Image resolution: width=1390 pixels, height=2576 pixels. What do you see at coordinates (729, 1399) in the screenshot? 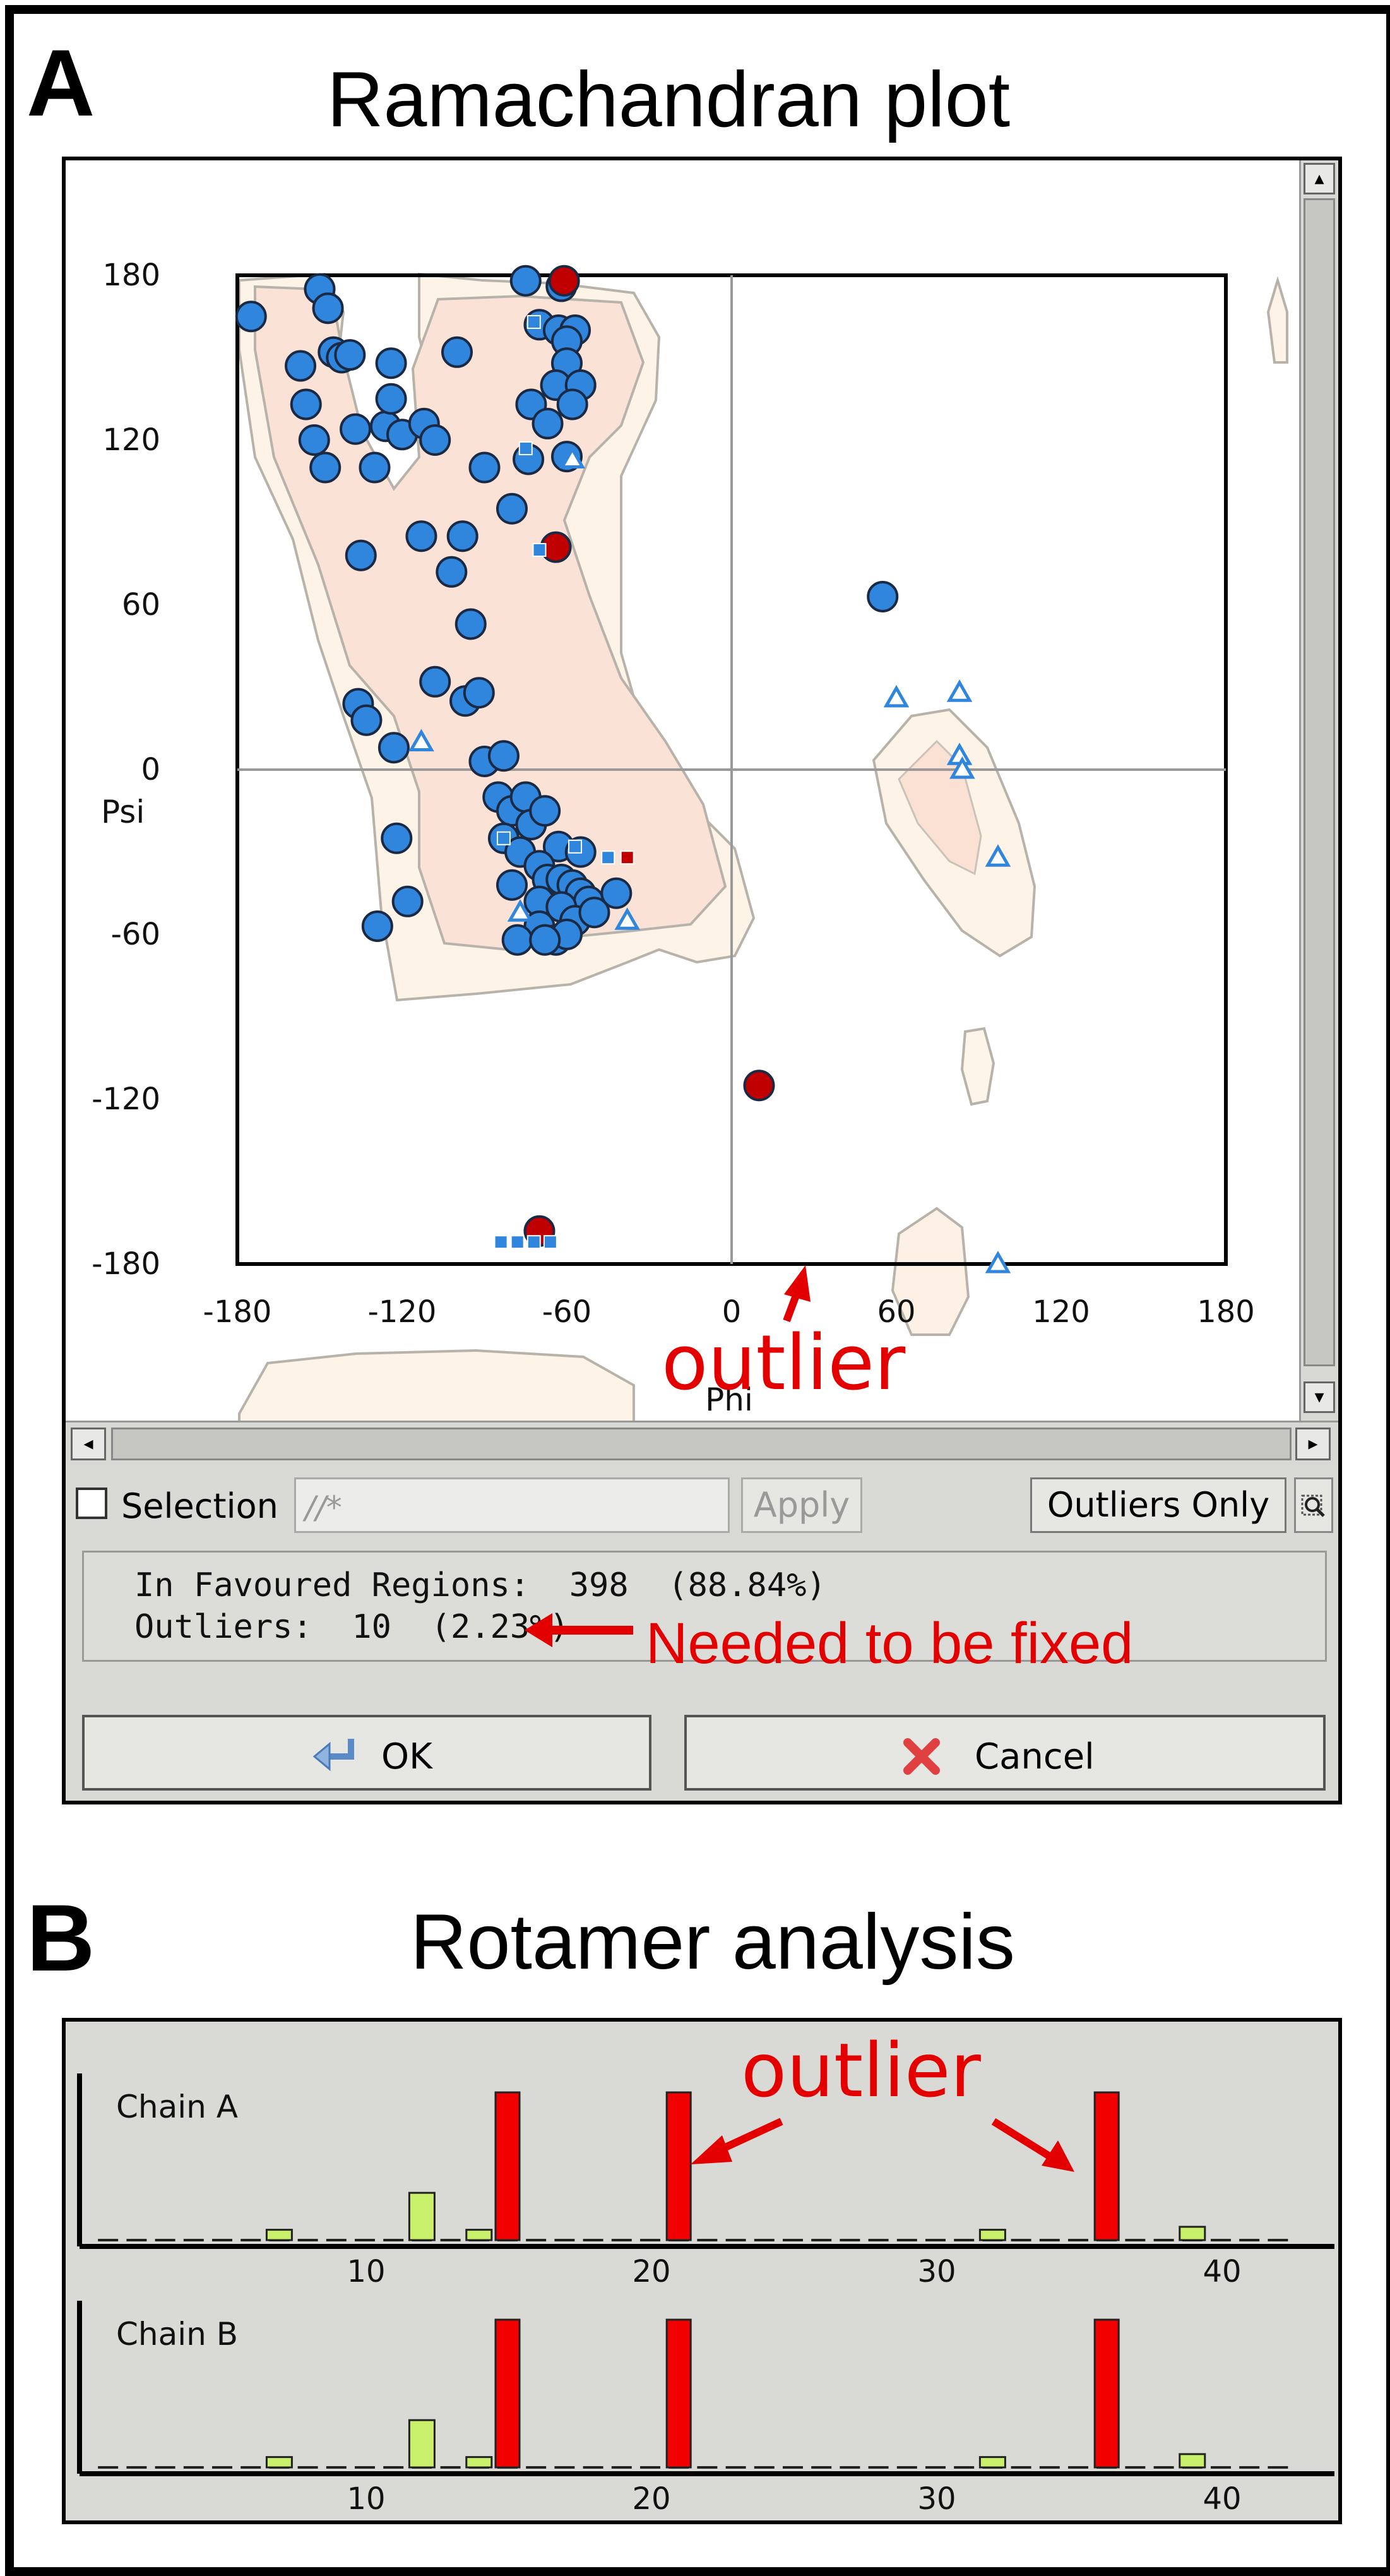
I see `x-axis-label: Phi` at bounding box center [729, 1399].